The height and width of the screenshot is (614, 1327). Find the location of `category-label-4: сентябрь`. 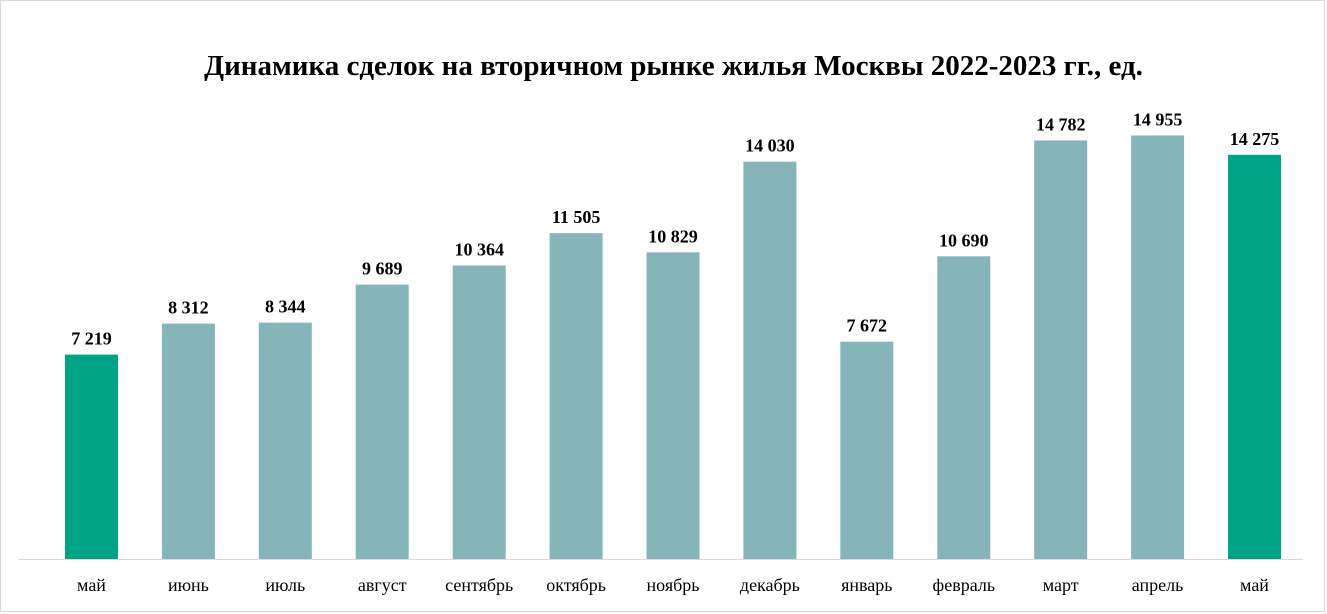

category-label-4: сентябрь is located at coordinates (479, 585).